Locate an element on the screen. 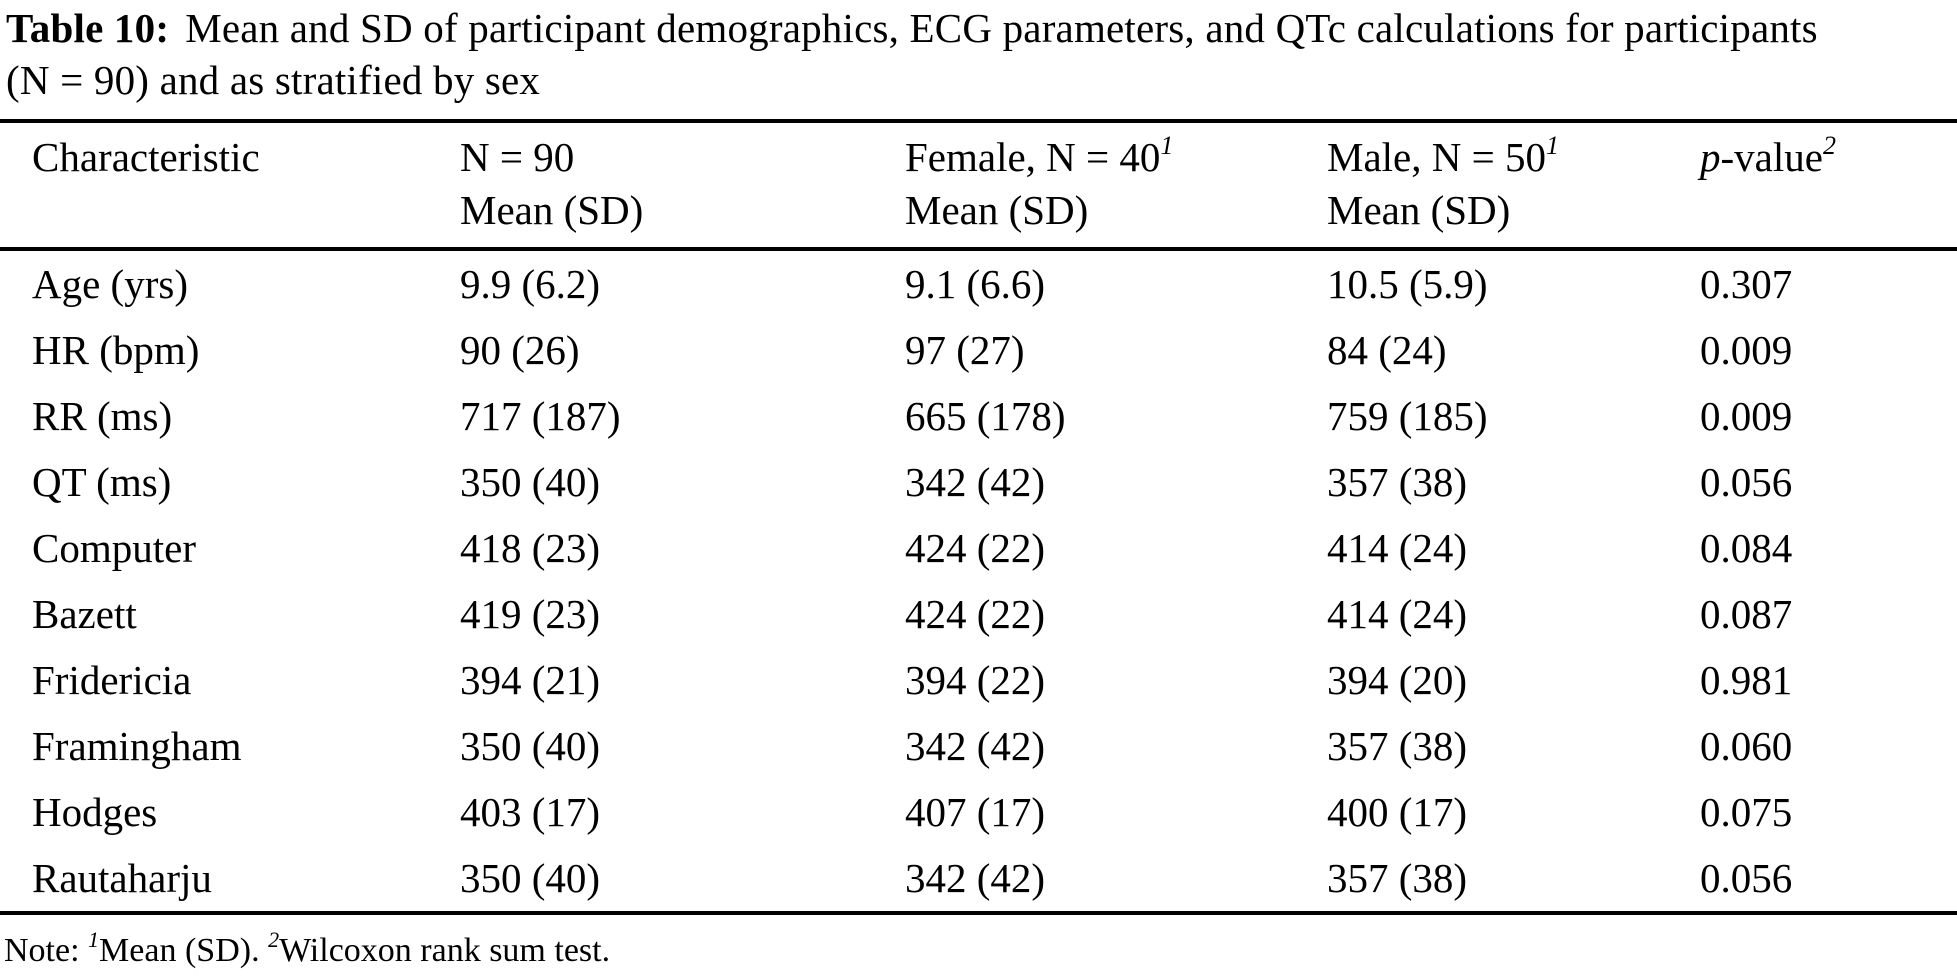  column-header-overall: N = 90 Mean (SD) is located at coordinates (682, 186).